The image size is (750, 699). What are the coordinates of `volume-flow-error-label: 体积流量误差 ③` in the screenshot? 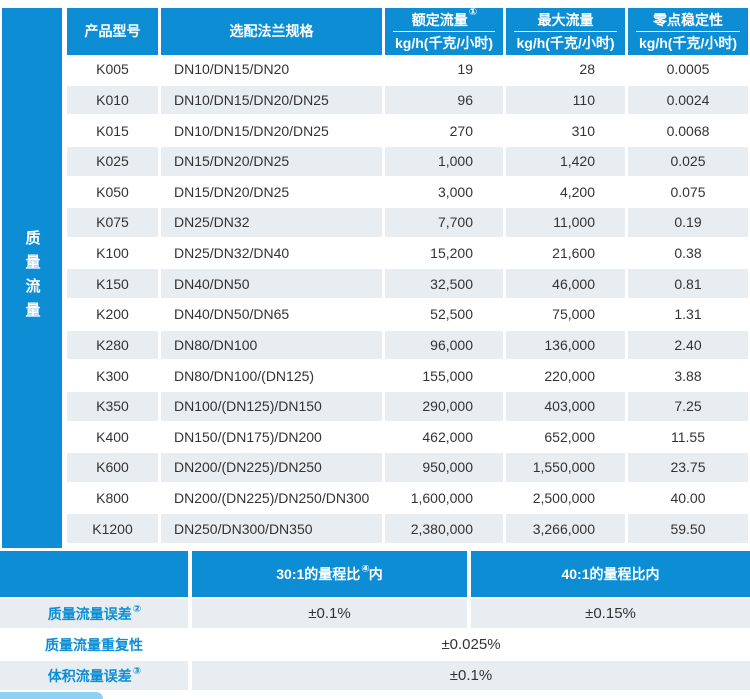 It's located at (94, 675).